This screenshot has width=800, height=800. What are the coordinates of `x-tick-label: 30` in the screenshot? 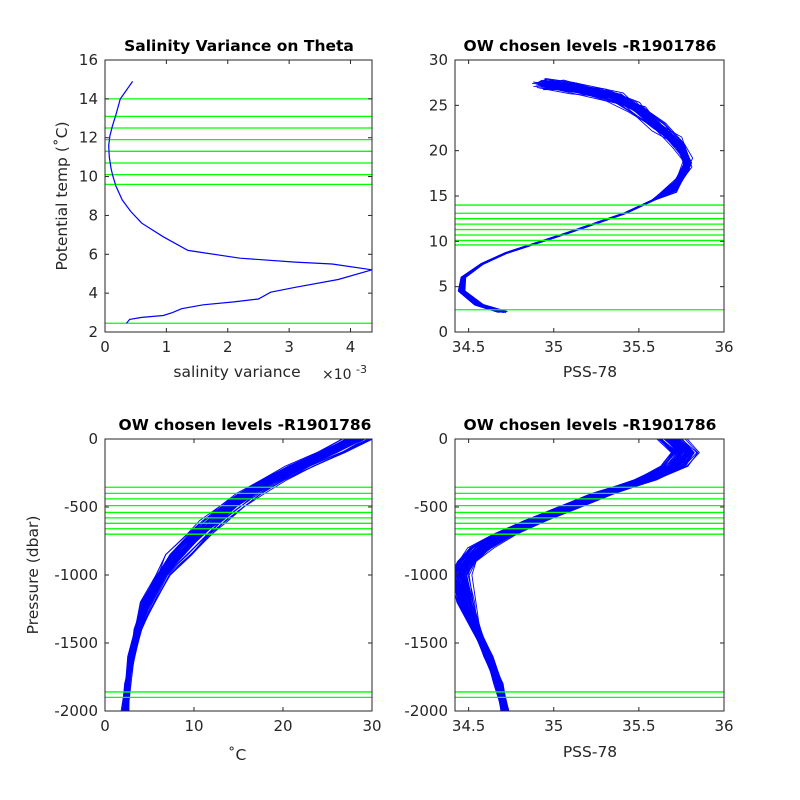 It's located at (371, 726).